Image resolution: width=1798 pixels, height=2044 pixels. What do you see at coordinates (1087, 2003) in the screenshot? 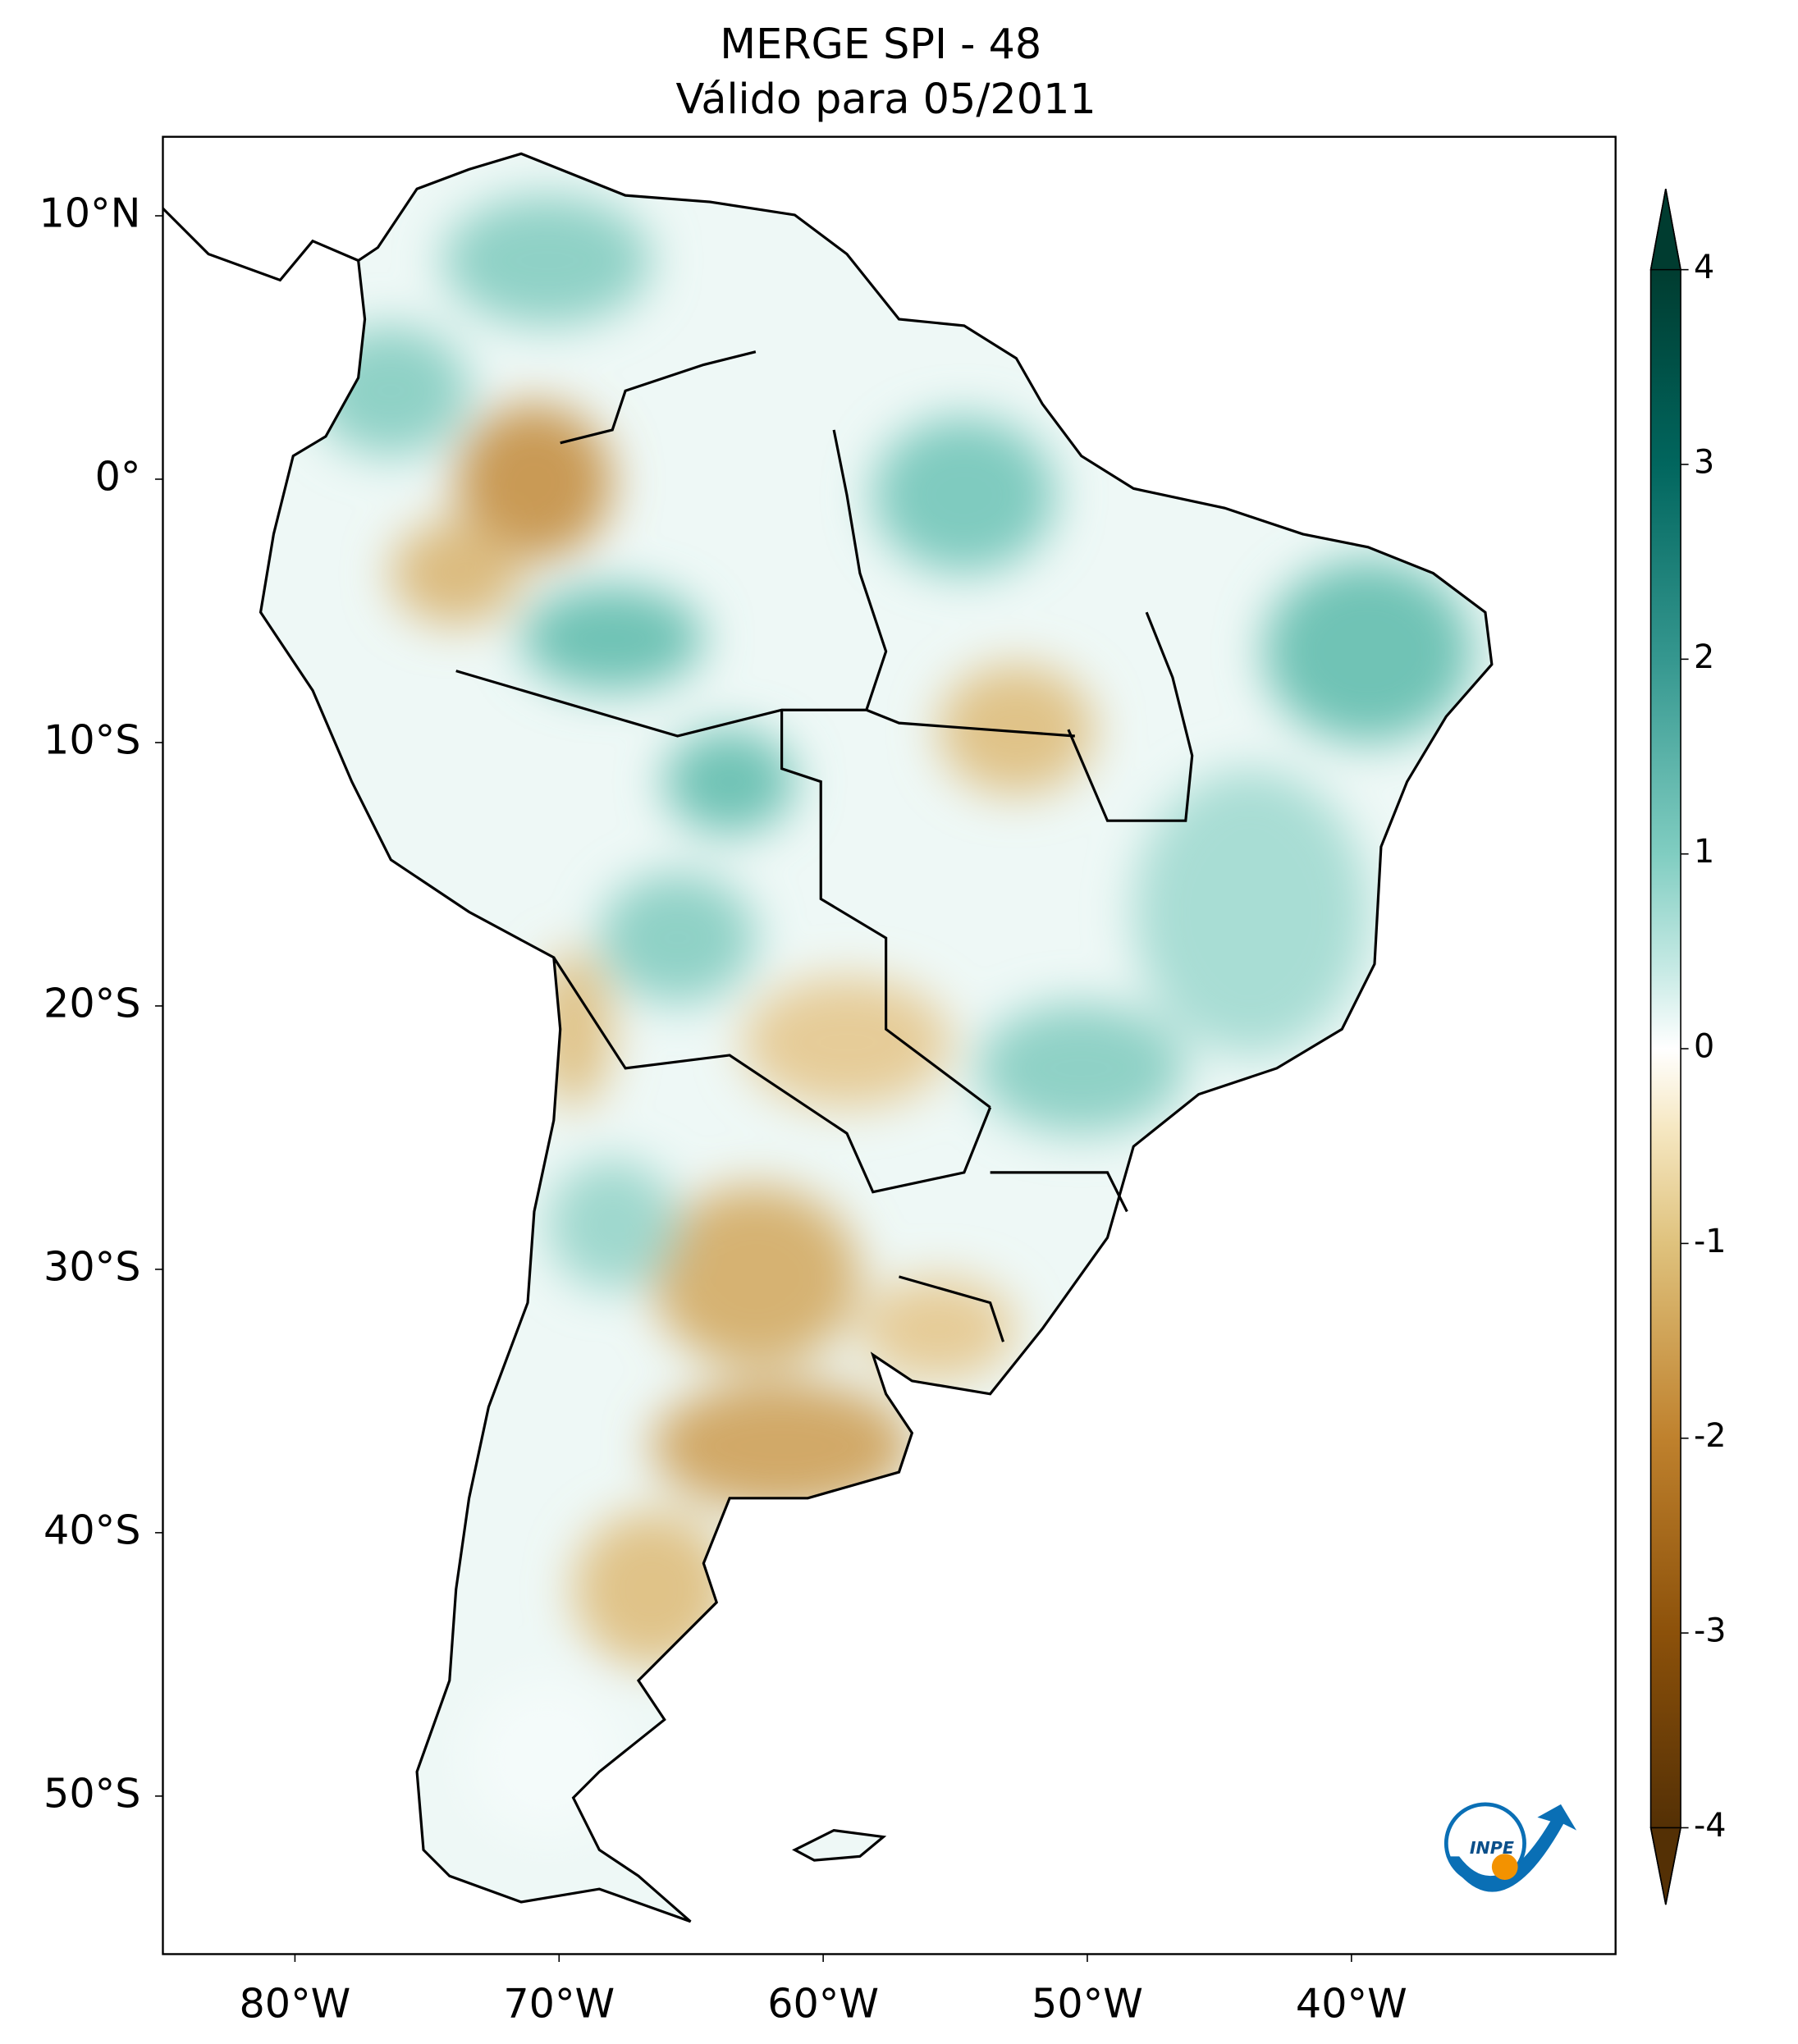
I see `x-tick-label: 50°W` at bounding box center [1087, 2003].